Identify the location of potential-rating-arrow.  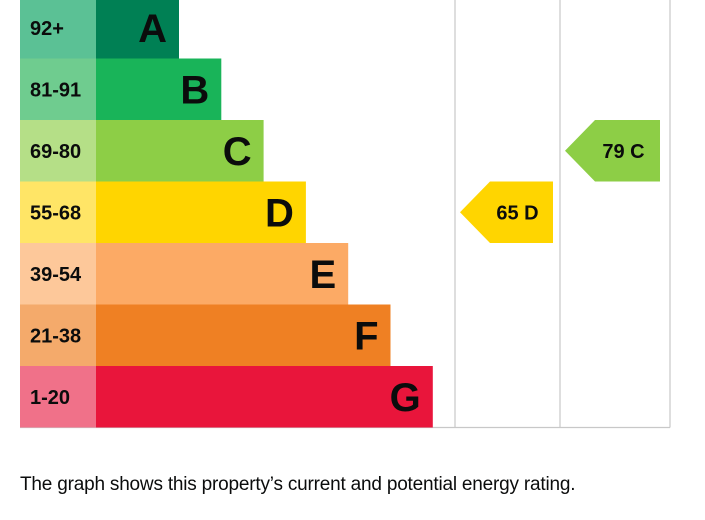
(612, 151).